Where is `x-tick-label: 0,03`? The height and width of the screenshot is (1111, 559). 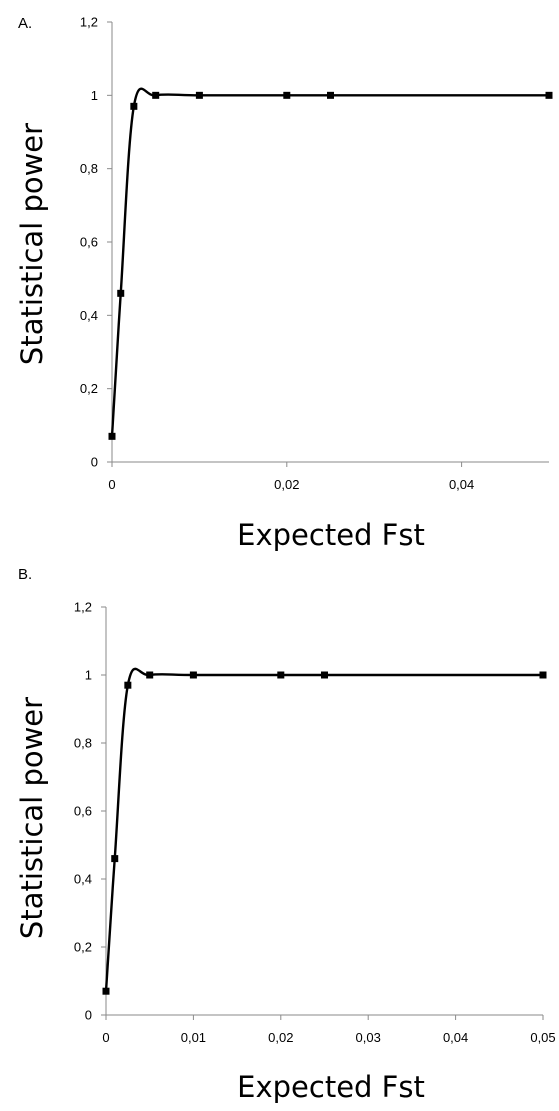
x-tick-label: 0,03 is located at coordinates (368, 1037).